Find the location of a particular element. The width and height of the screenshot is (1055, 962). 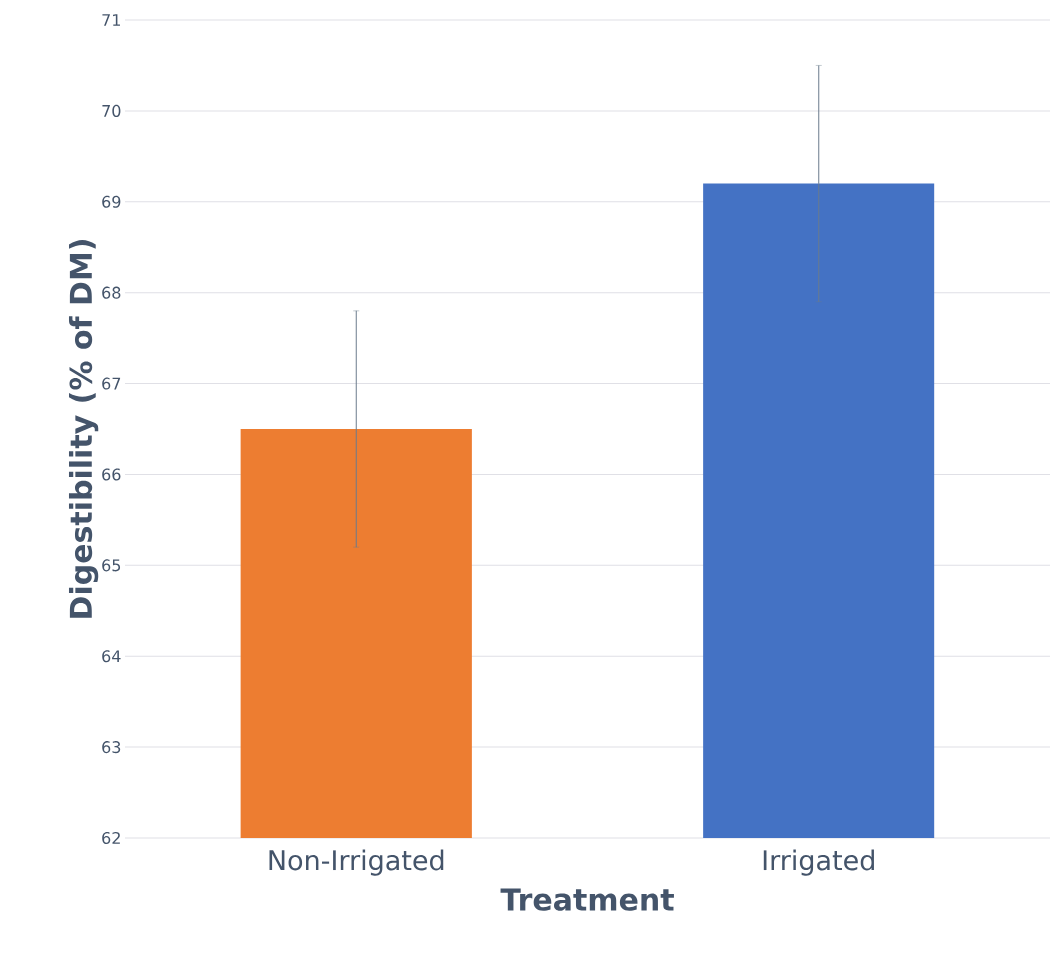

y-tick-label: 68 is located at coordinates (111, 292).